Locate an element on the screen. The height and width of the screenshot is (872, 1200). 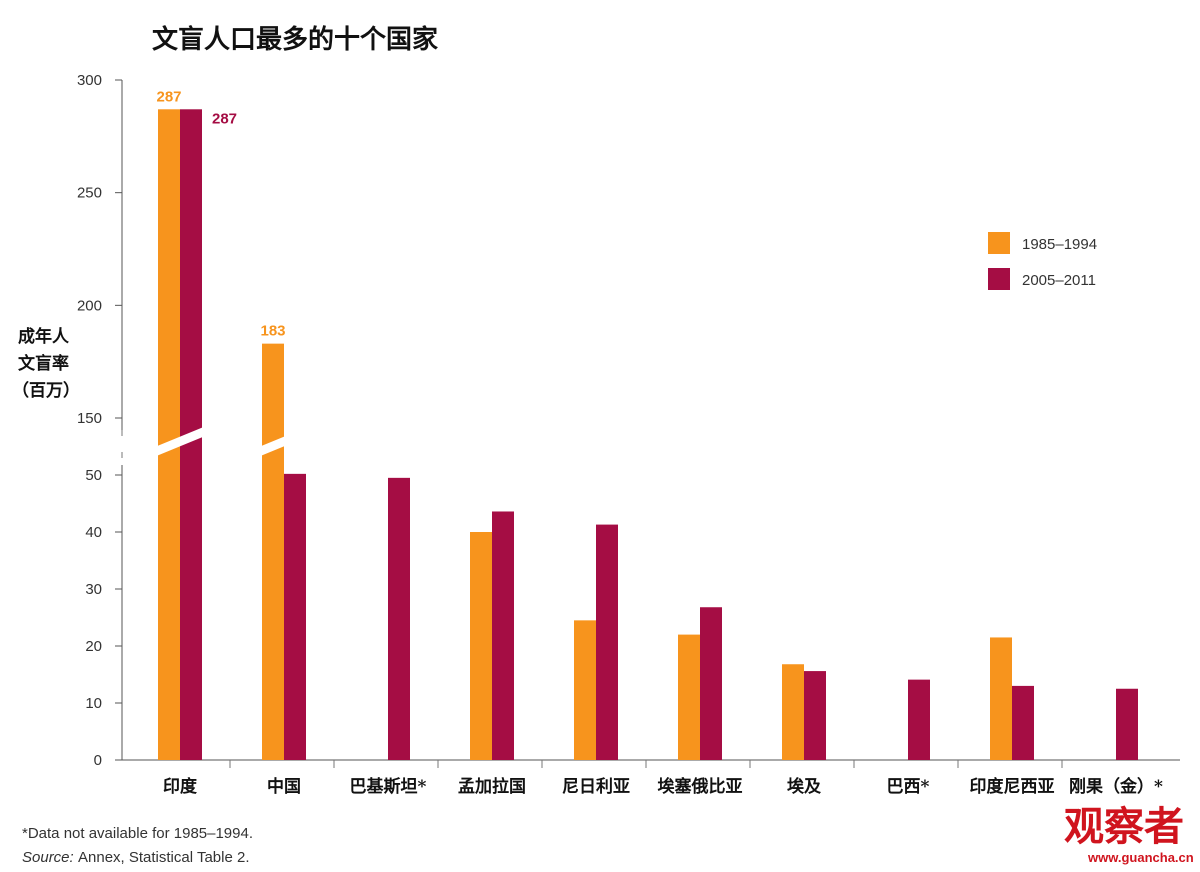
y-axis-label: 成年人 文盲率 （百万） is located at coordinates (46, 363).